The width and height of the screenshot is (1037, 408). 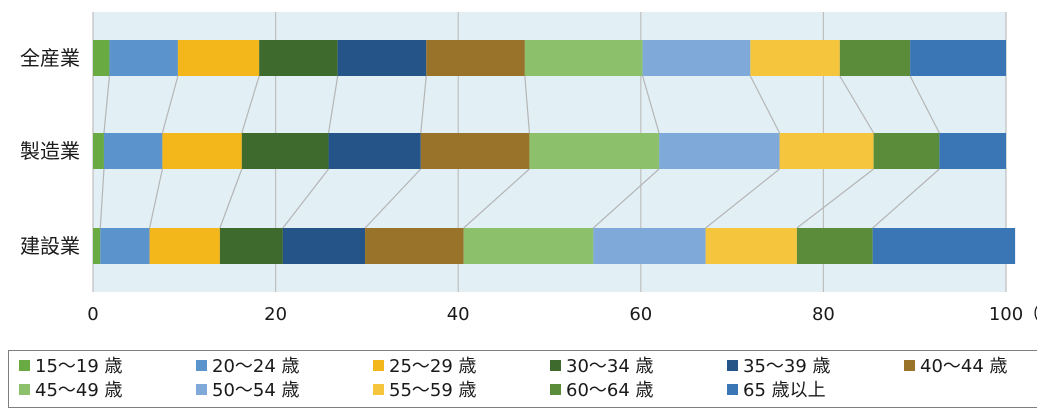 I want to click on legend-item: 50〜54 歳, so click(x=248, y=390).